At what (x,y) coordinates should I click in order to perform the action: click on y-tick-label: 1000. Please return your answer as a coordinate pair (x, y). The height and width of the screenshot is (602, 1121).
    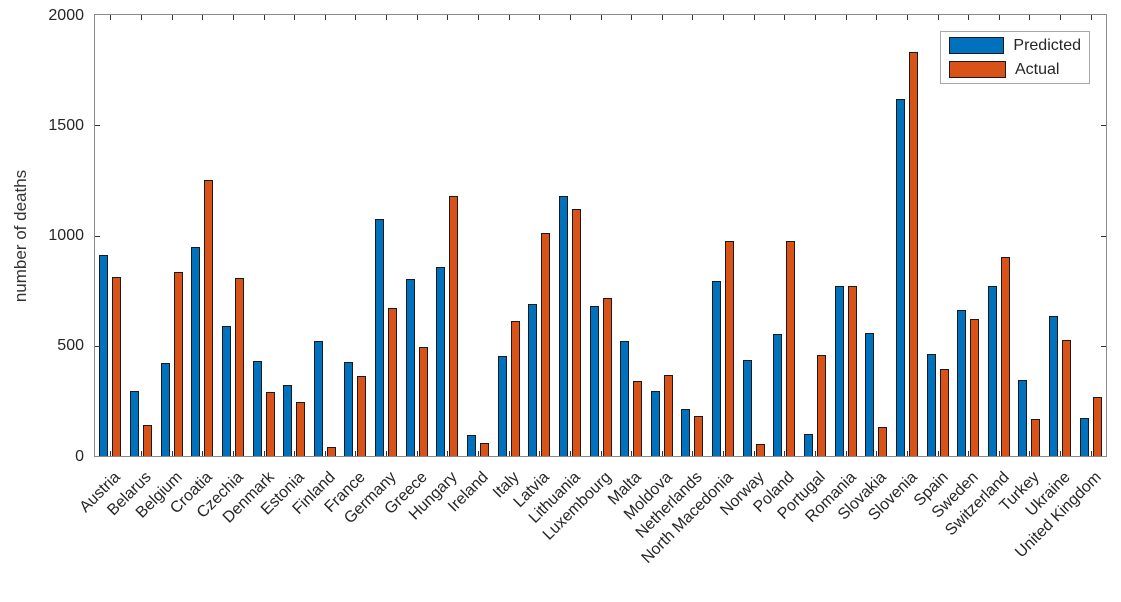
    Looking at the image, I should click on (66, 235).